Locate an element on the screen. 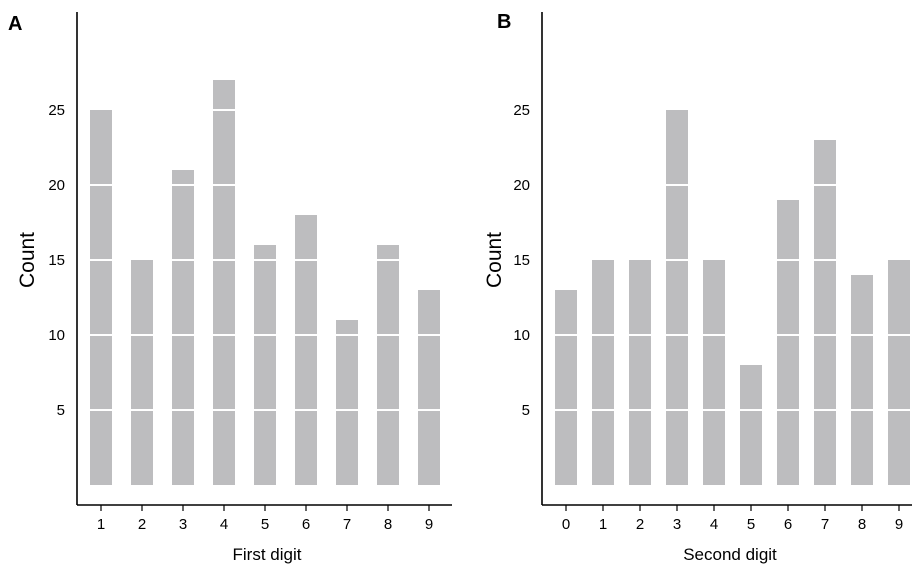  panel-b-y-tick-label: 20 is located at coordinates (521, 185).